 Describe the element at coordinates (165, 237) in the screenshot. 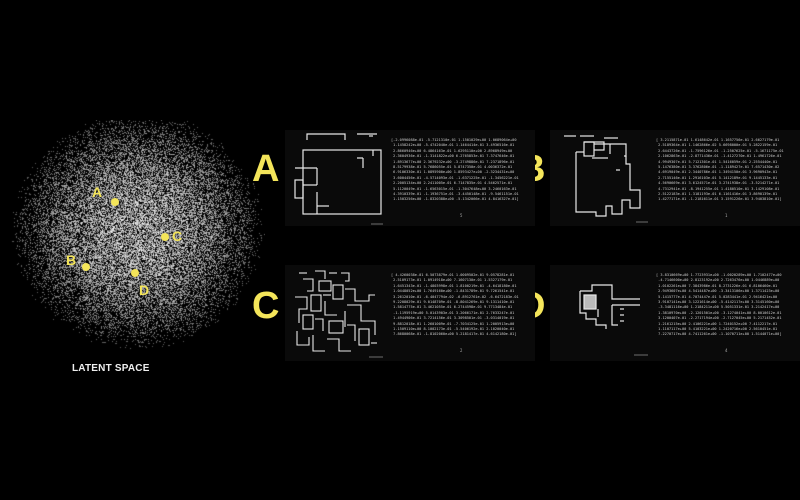

I see `point-c-dot` at that location.